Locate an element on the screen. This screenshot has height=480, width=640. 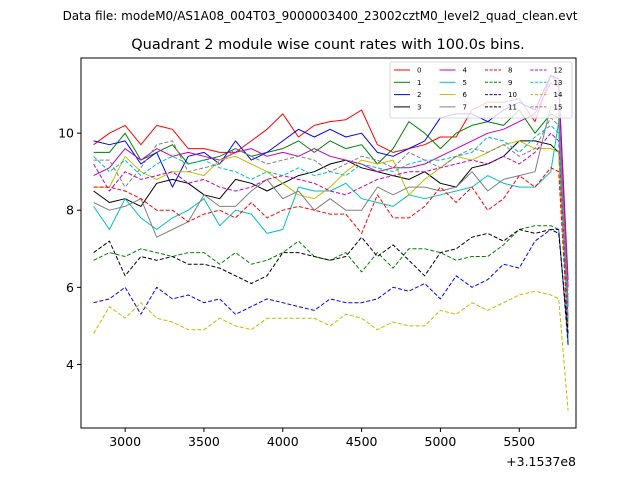
x-axis-offset-label: +3.1537e8 is located at coordinates (541, 461).